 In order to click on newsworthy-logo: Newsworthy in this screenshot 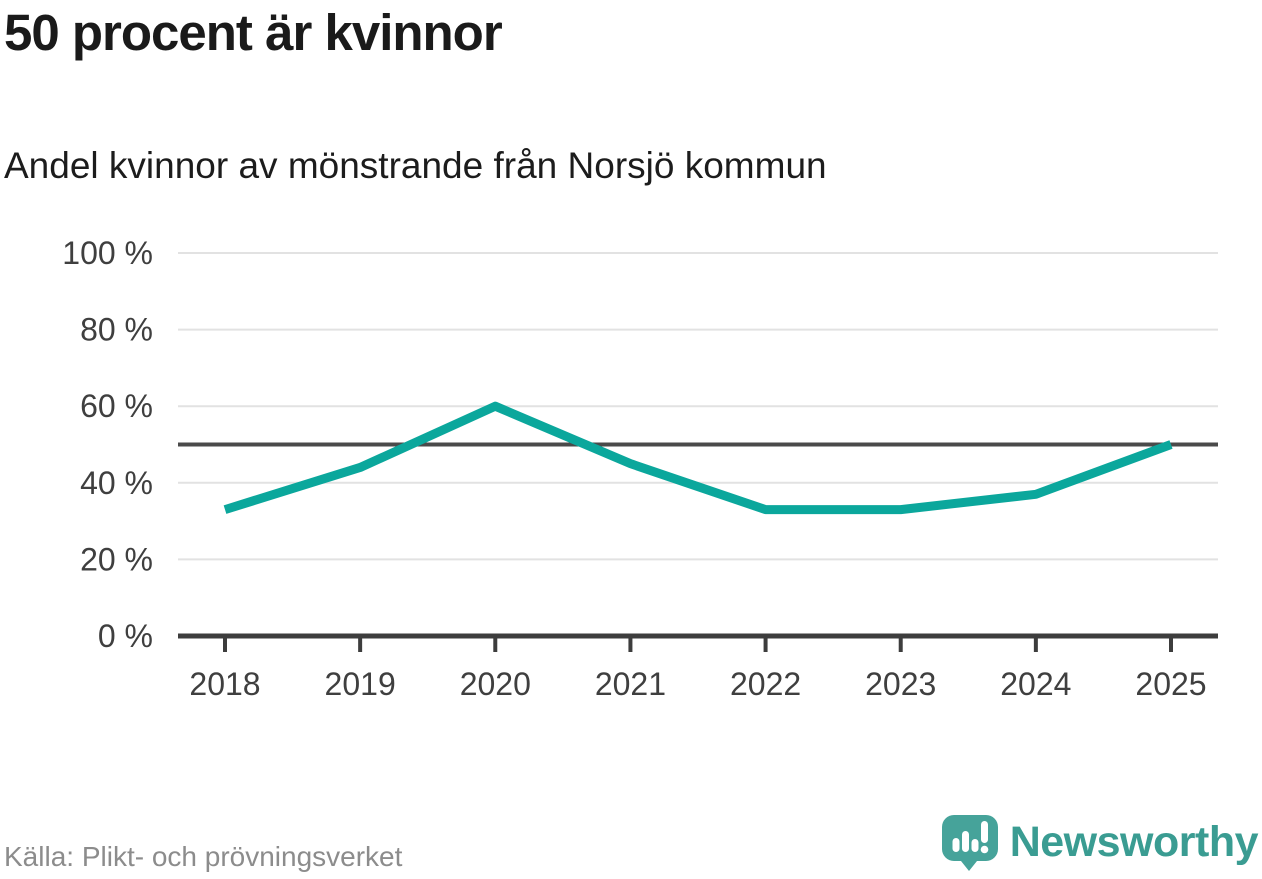, I will do `click(1099, 842)`.